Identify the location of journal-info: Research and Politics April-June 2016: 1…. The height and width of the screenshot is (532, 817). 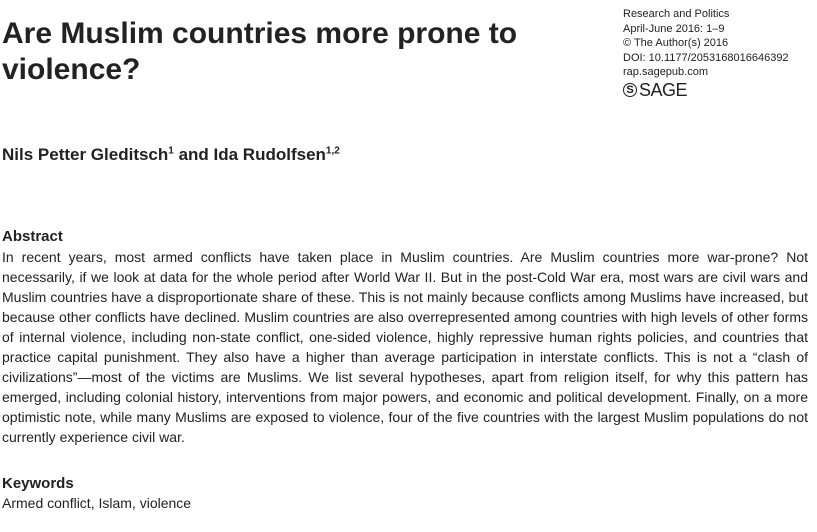
(718, 43).